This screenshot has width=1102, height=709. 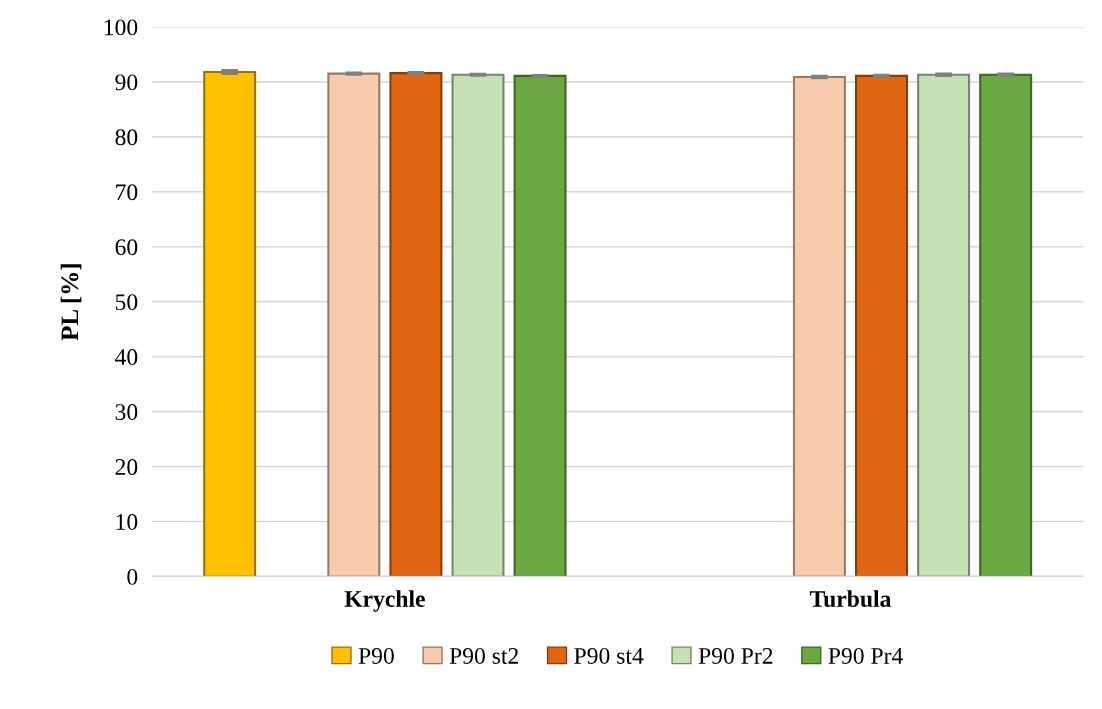 I want to click on y-tick-label: 10, so click(x=127, y=521).